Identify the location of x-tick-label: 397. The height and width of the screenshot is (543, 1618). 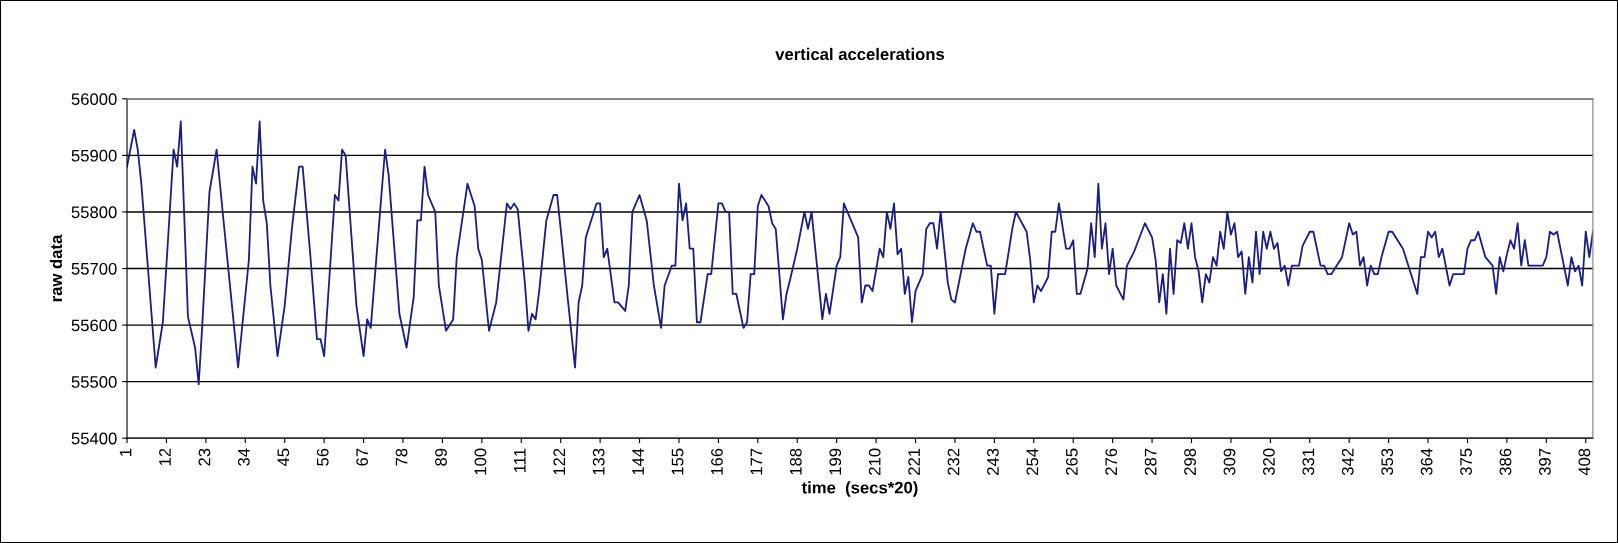
(1545, 462).